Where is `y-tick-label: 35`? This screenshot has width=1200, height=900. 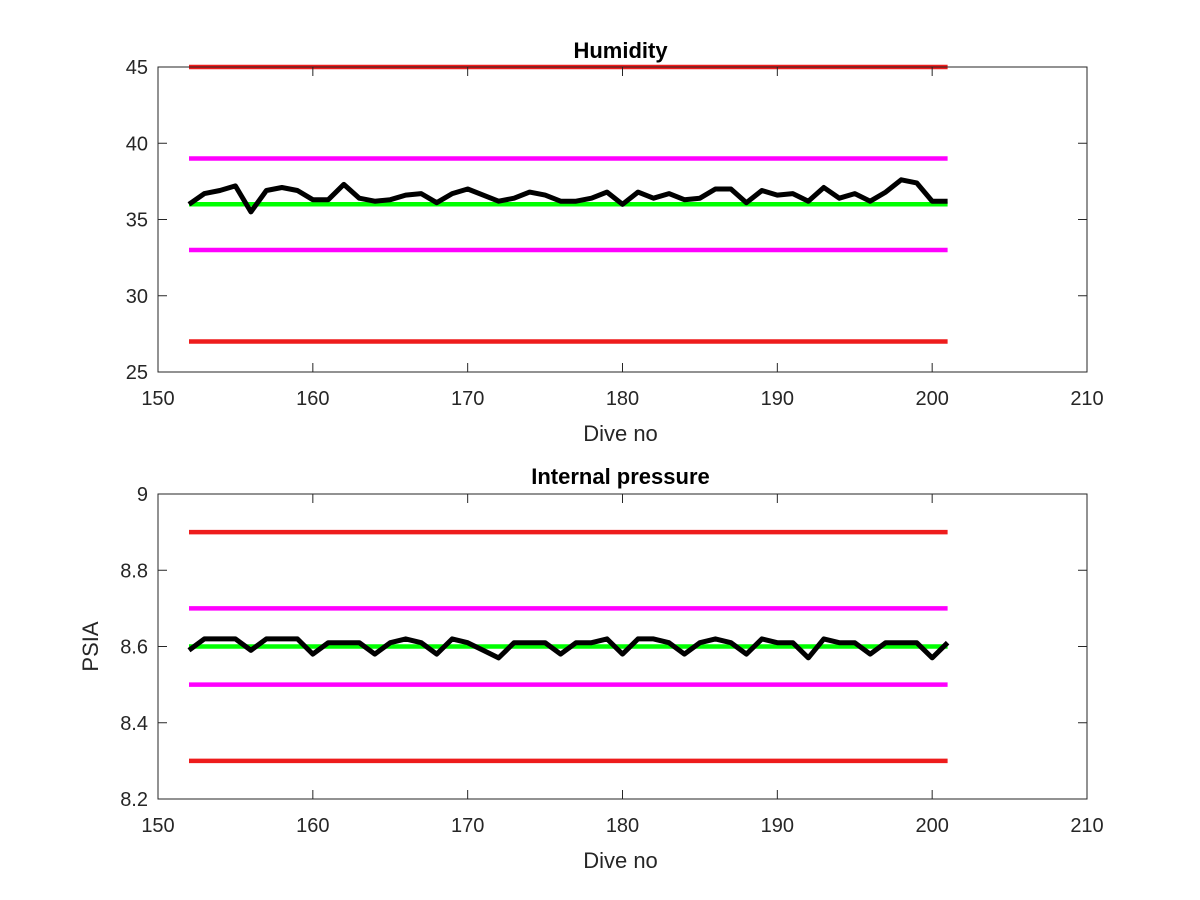 y-tick-label: 35 is located at coordinates (137, 221).